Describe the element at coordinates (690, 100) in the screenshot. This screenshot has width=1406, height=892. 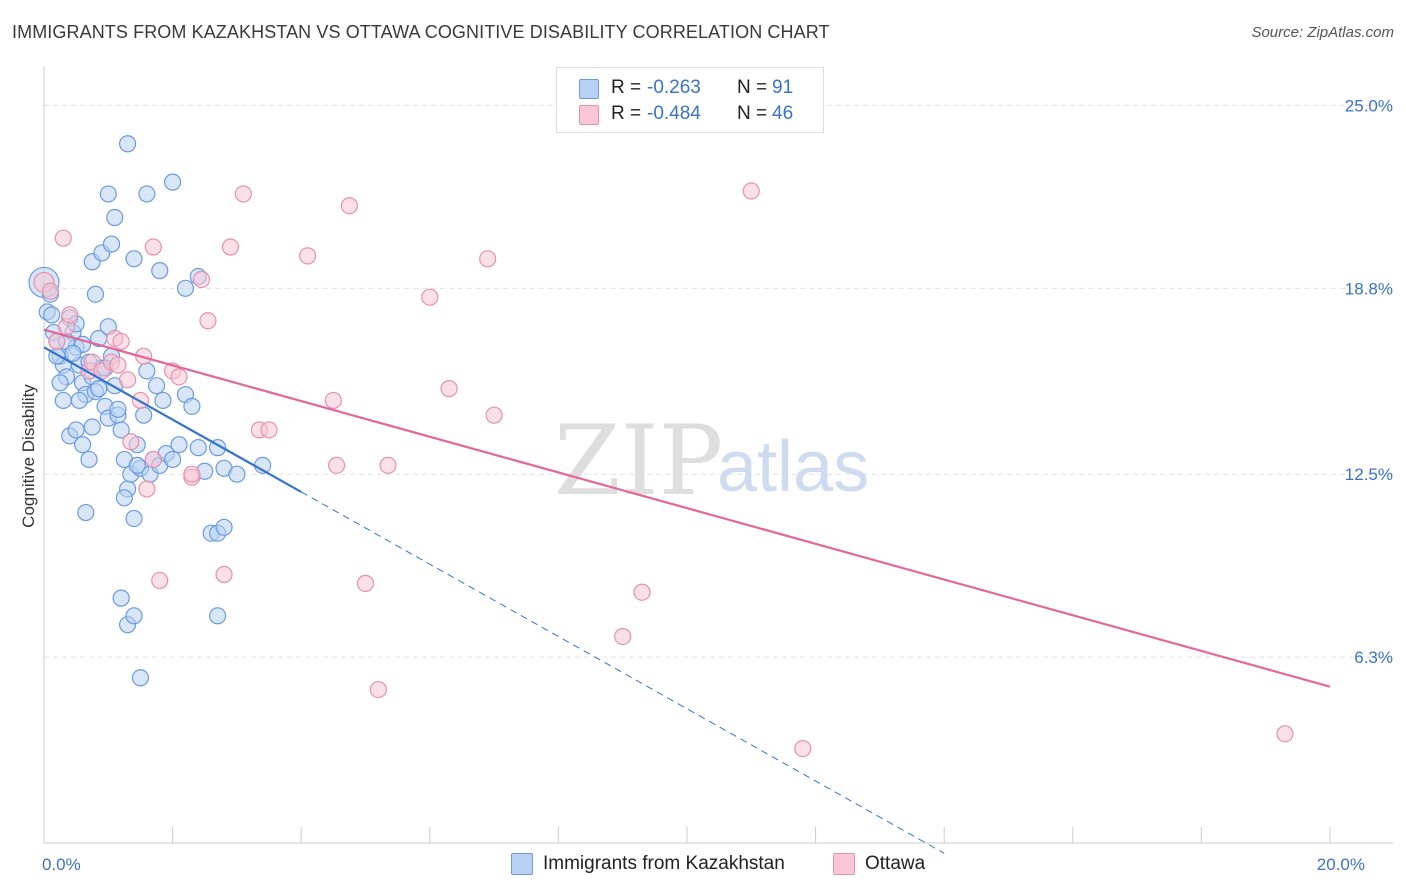
I see `correlation-legend: R = -0.263 N = 91 R = -0.484 N = 46` at that location.